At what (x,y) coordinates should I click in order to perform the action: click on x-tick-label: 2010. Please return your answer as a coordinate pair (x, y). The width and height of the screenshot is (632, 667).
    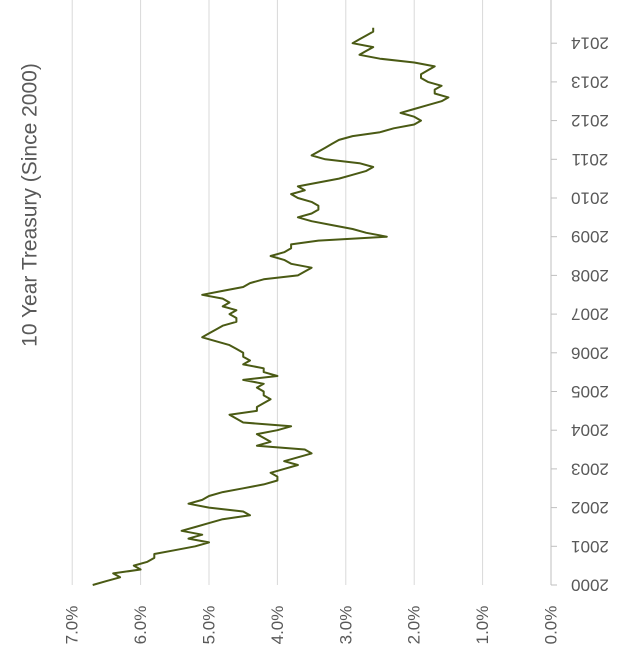
    Looking at the image, I should click on (590, 198).